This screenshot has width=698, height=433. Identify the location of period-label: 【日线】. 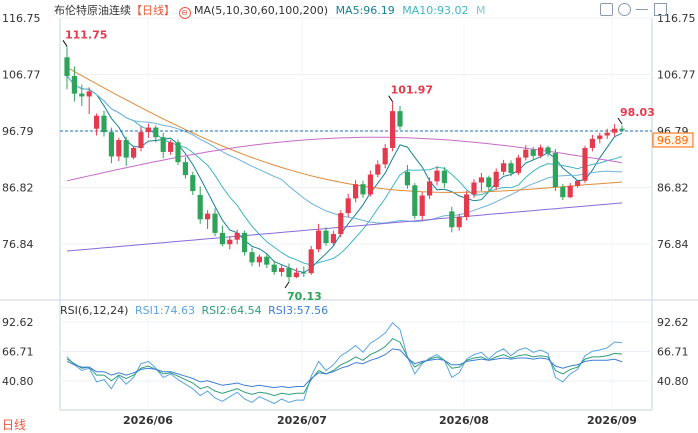
(153, 10).